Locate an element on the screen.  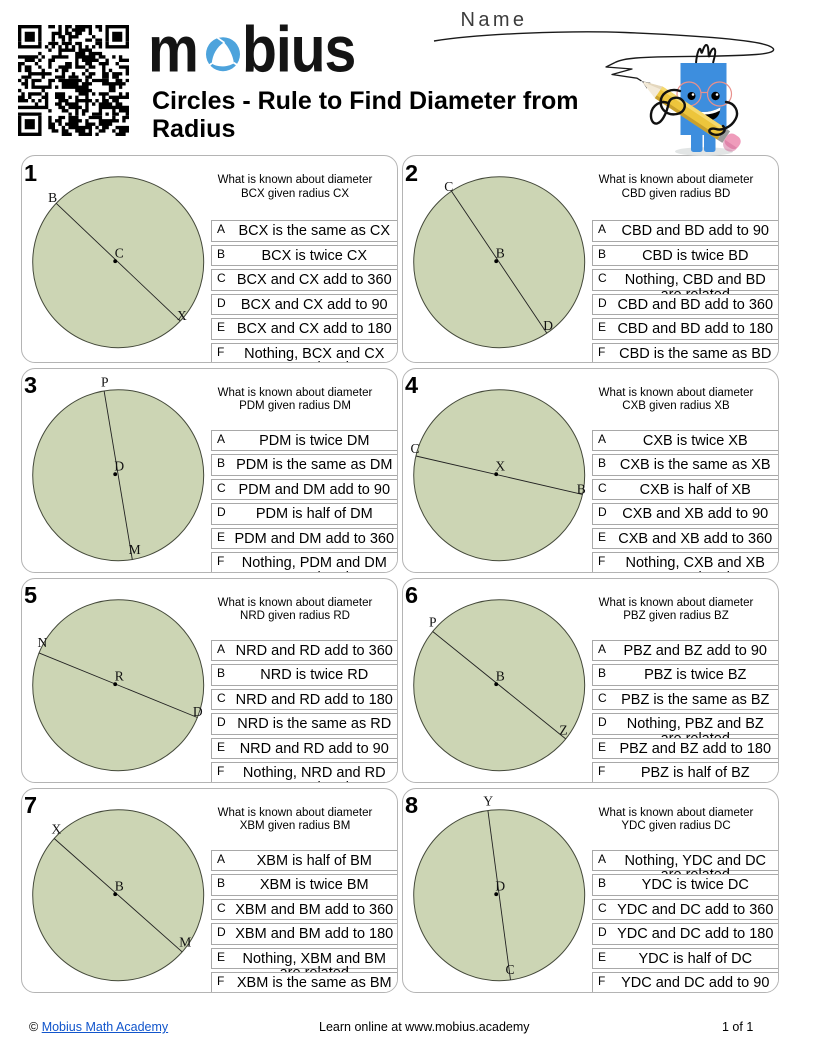
svg-text: N is located at coordinates (43, 642).